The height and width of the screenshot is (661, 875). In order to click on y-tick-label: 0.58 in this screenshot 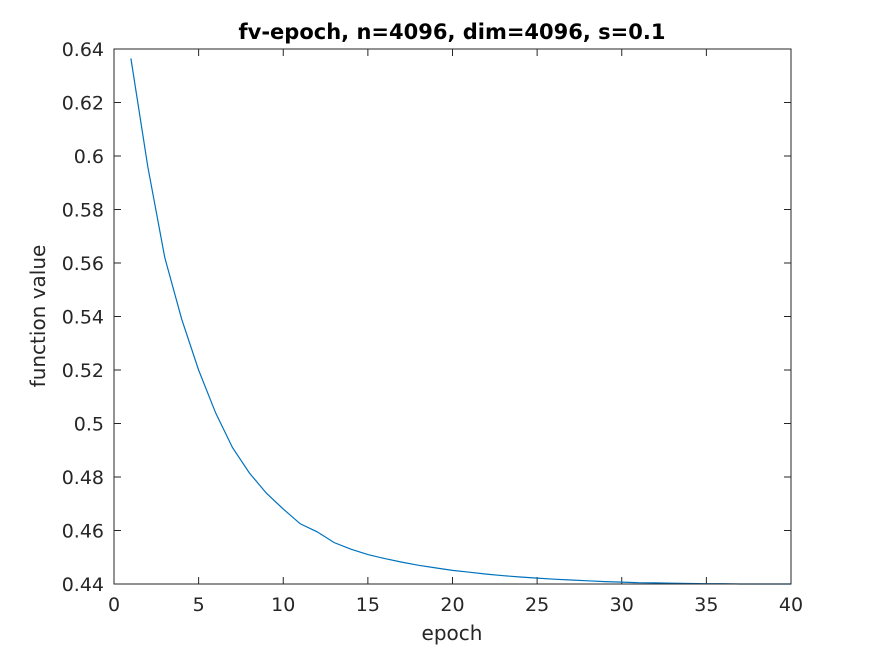, I will do `click(83, 211)`.